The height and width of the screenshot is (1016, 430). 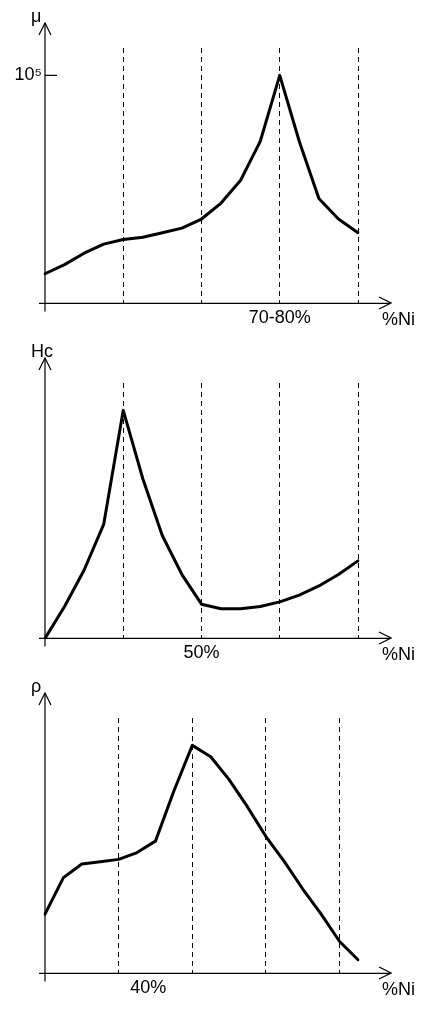 I want to click on y-axis-title: ρ, so click(x=36, y=685).